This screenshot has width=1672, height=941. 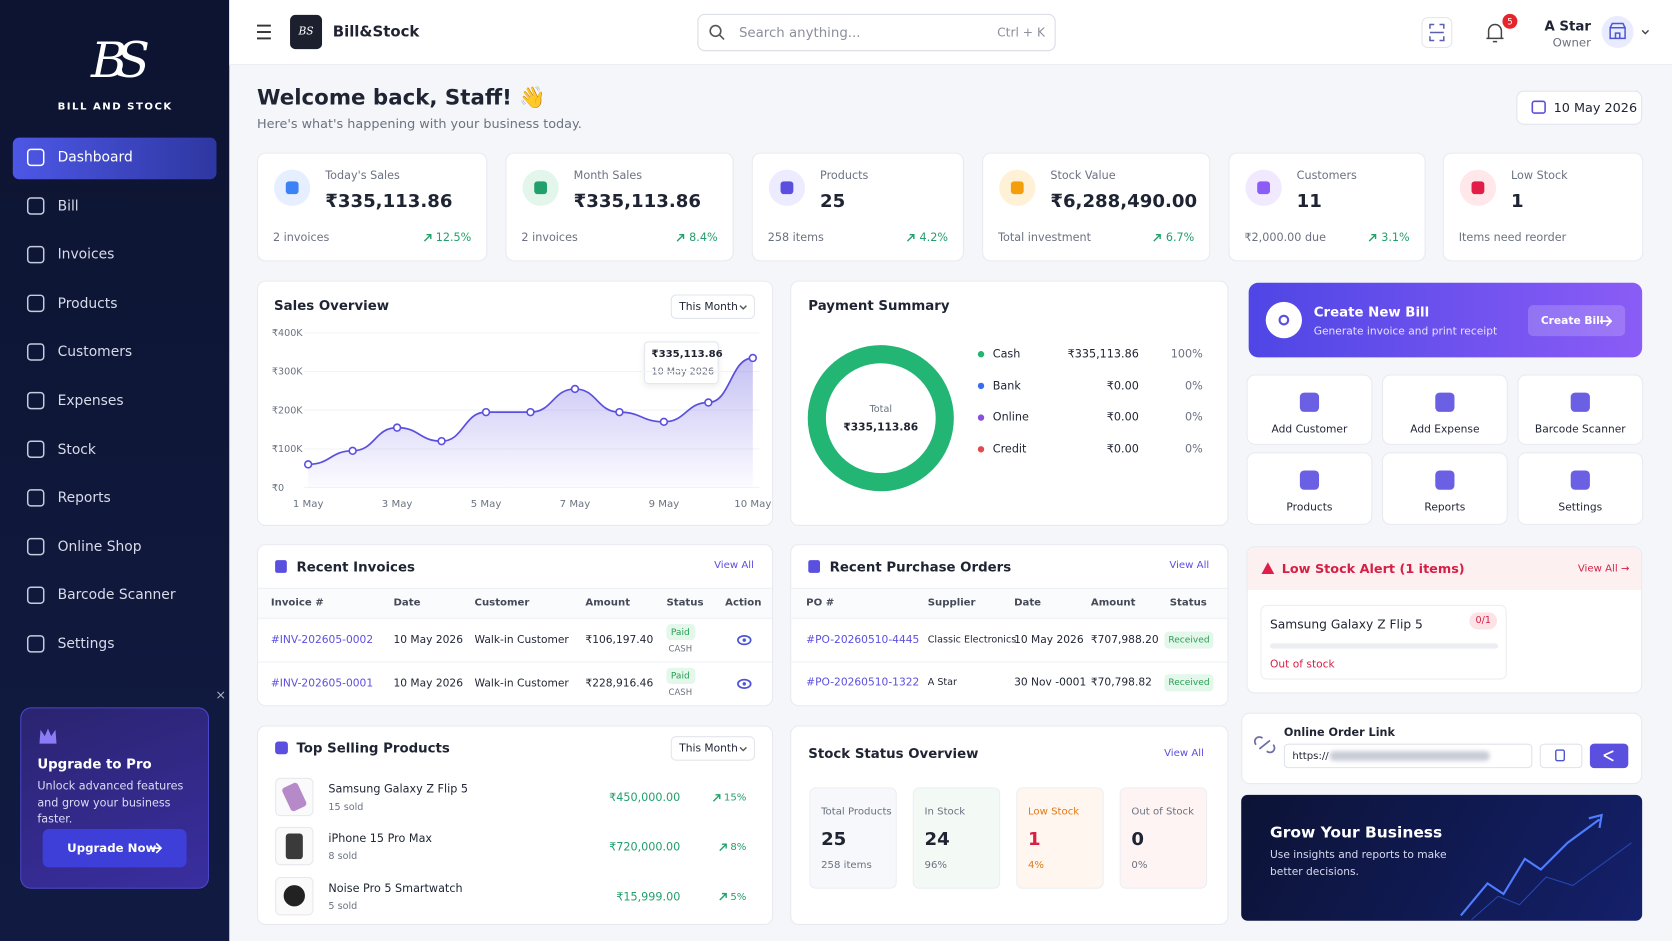 I want to click on legend-amount: ₹335,113.86, so click(x=1103, y=354).